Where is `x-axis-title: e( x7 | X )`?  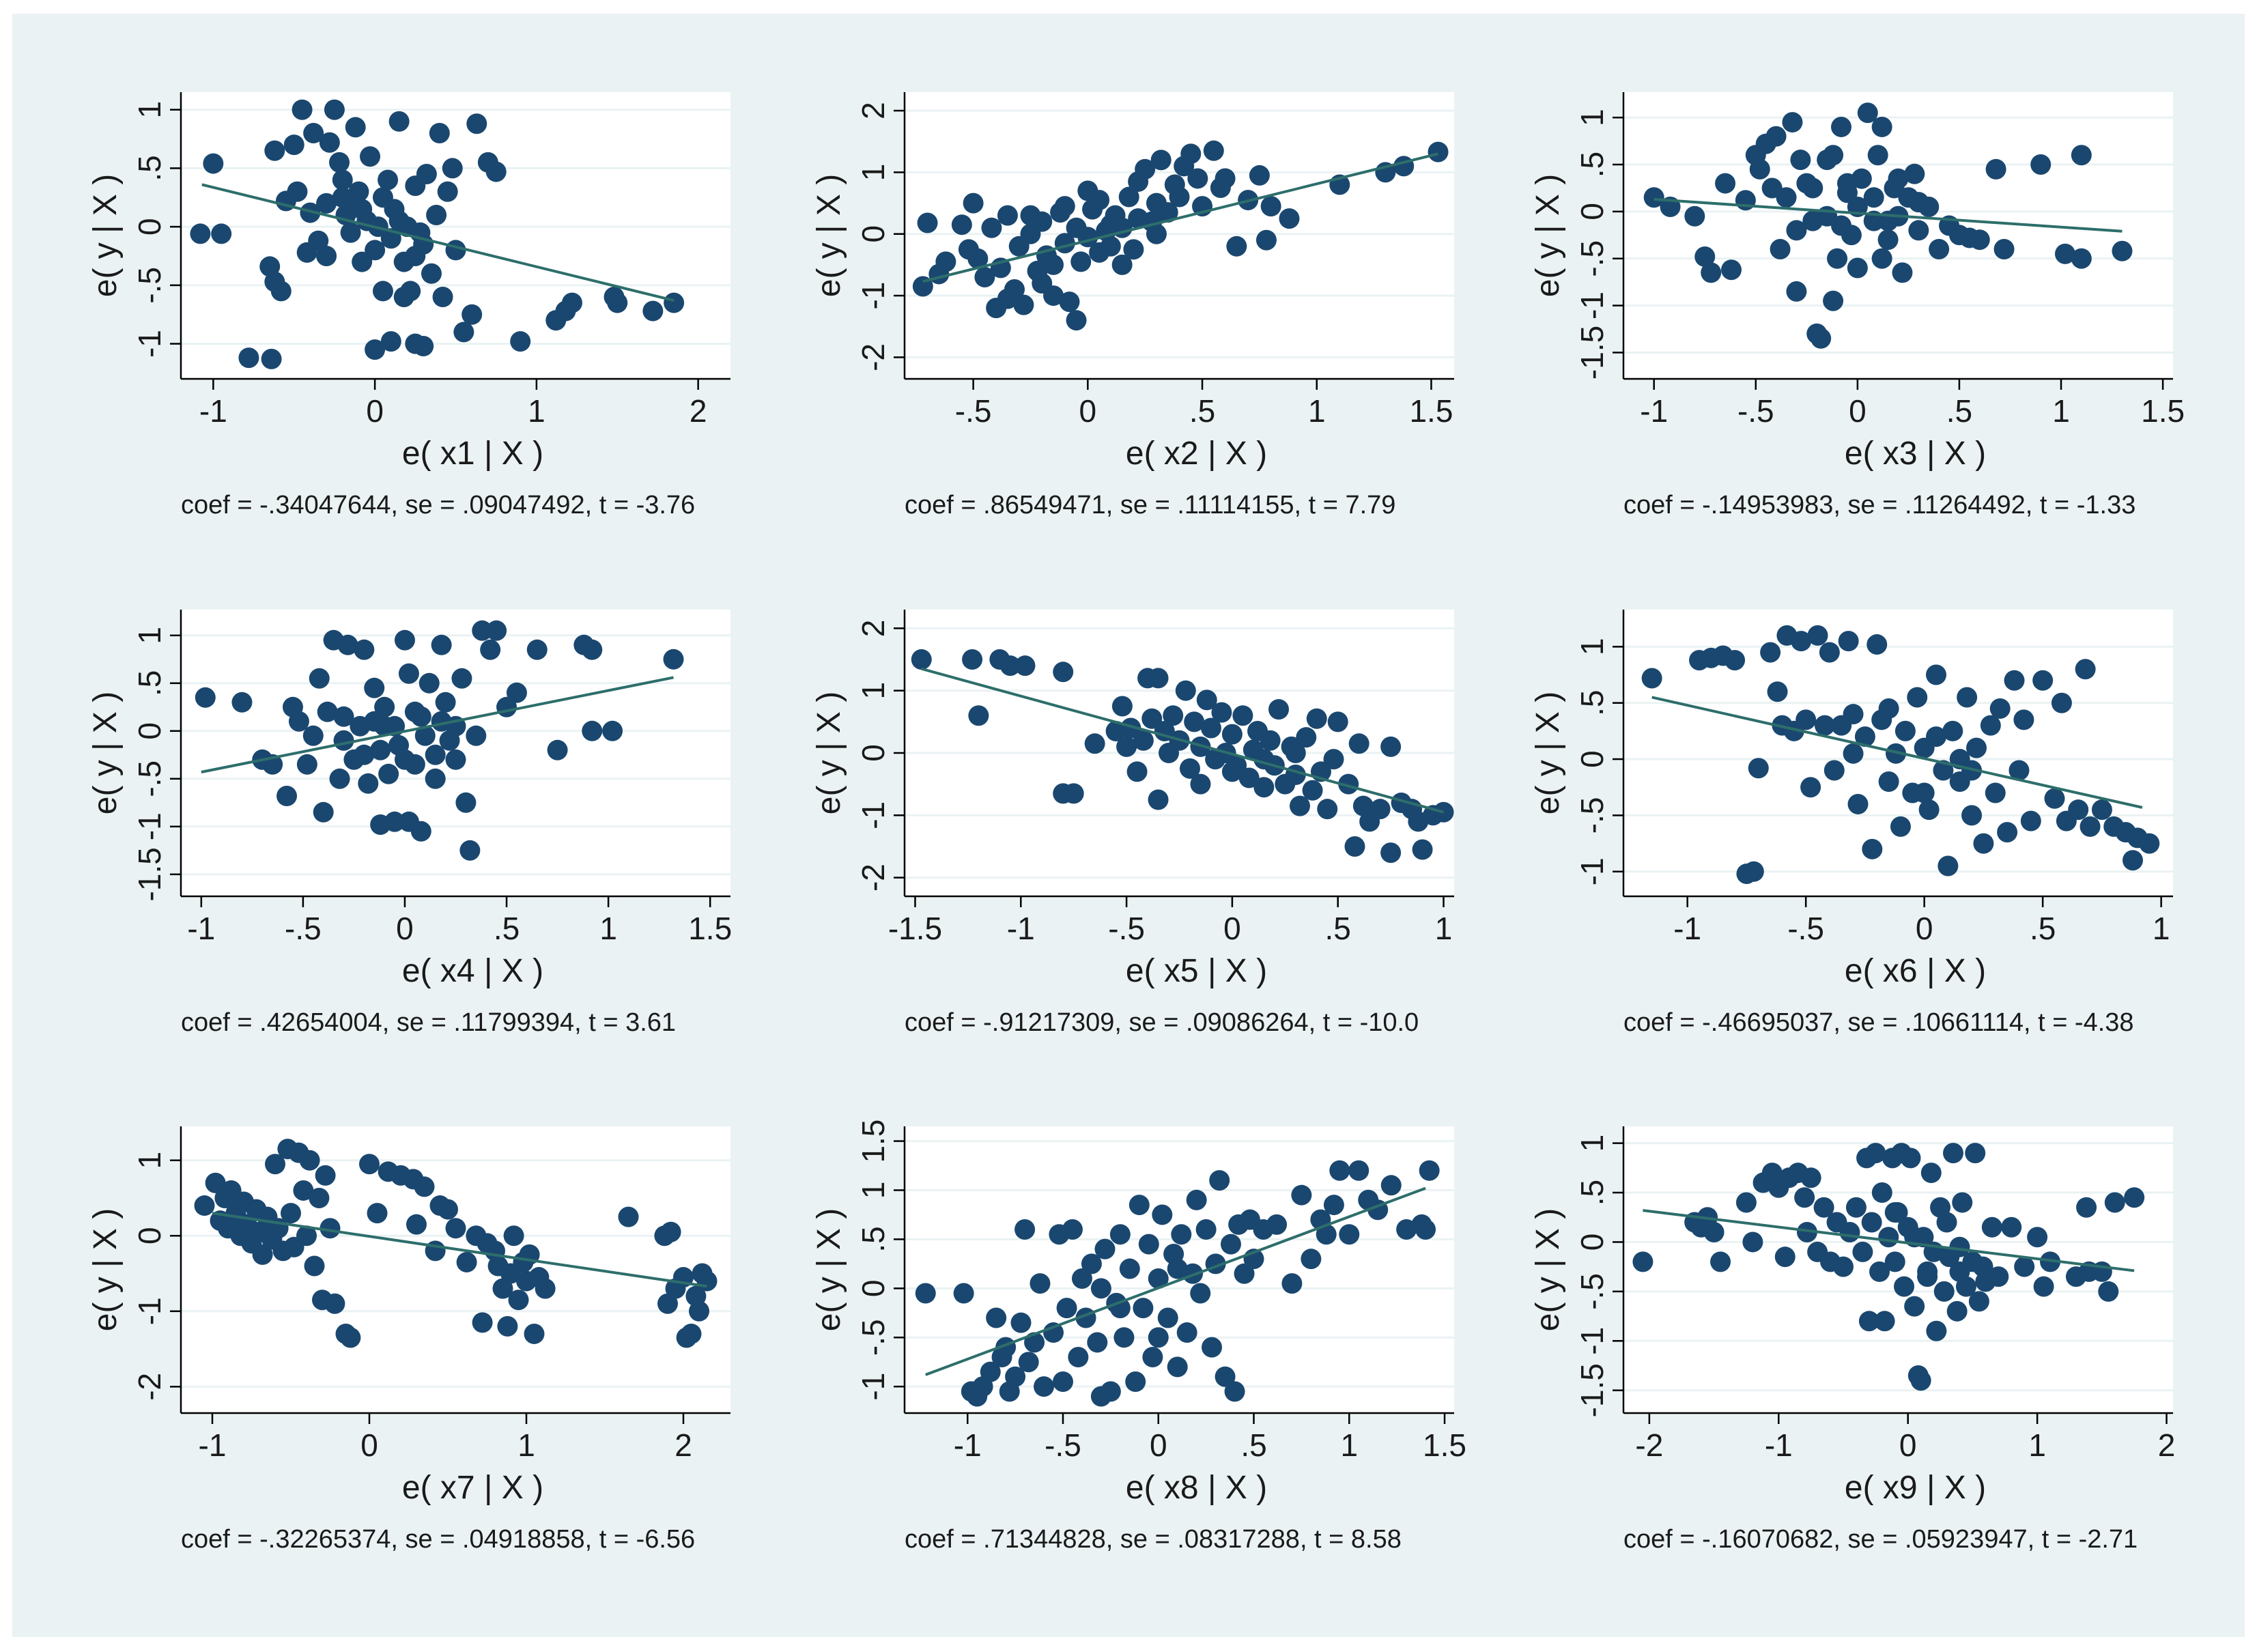 x-axis-title: e( x7 | X ) is located at coordinates (472, 1488).